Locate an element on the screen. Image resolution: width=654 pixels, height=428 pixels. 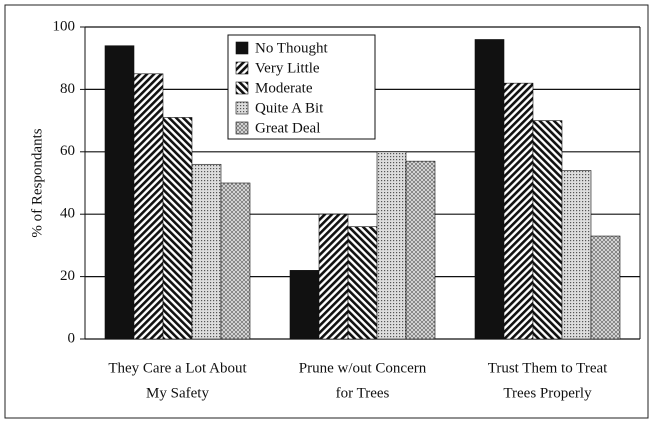
y-tick-label: 20 is located at coordinates (67, 276).